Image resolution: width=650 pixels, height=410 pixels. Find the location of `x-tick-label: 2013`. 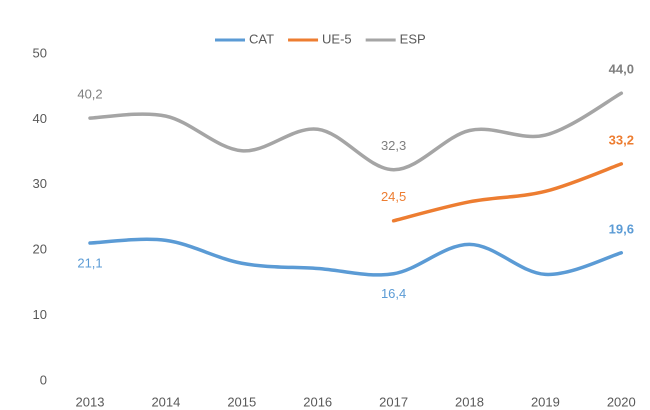

x-tick-label: 2013 is located at coordinates (90, 401).